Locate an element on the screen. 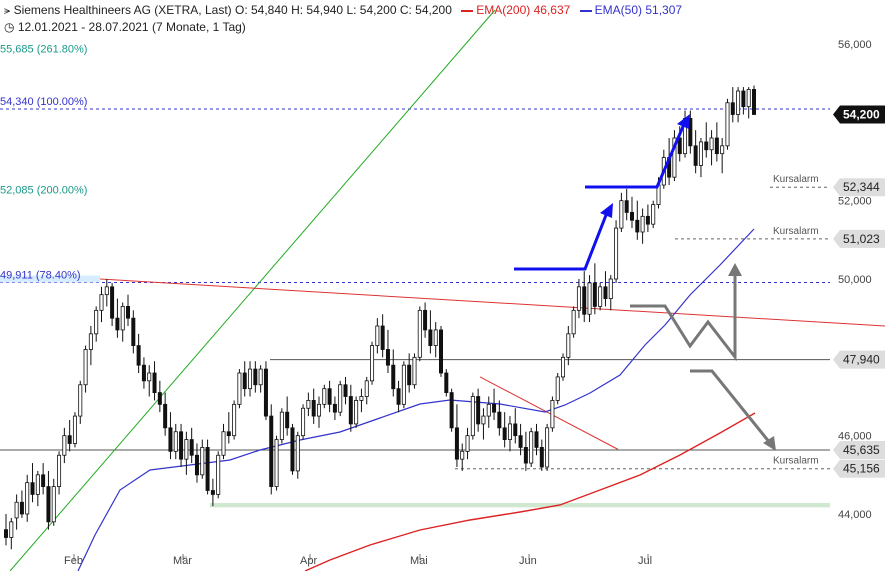  ema200-legend-label: EMA(200) is located at coordinates (503, 10).